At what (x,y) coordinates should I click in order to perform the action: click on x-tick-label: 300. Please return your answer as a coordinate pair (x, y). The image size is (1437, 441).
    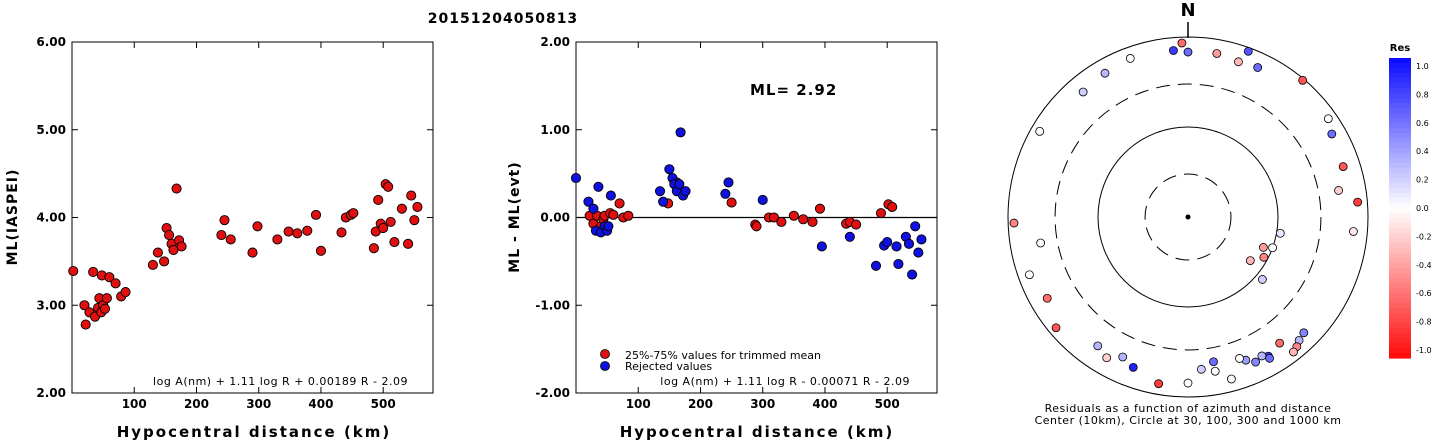
    Looking at the image, I should click on (762, 404).